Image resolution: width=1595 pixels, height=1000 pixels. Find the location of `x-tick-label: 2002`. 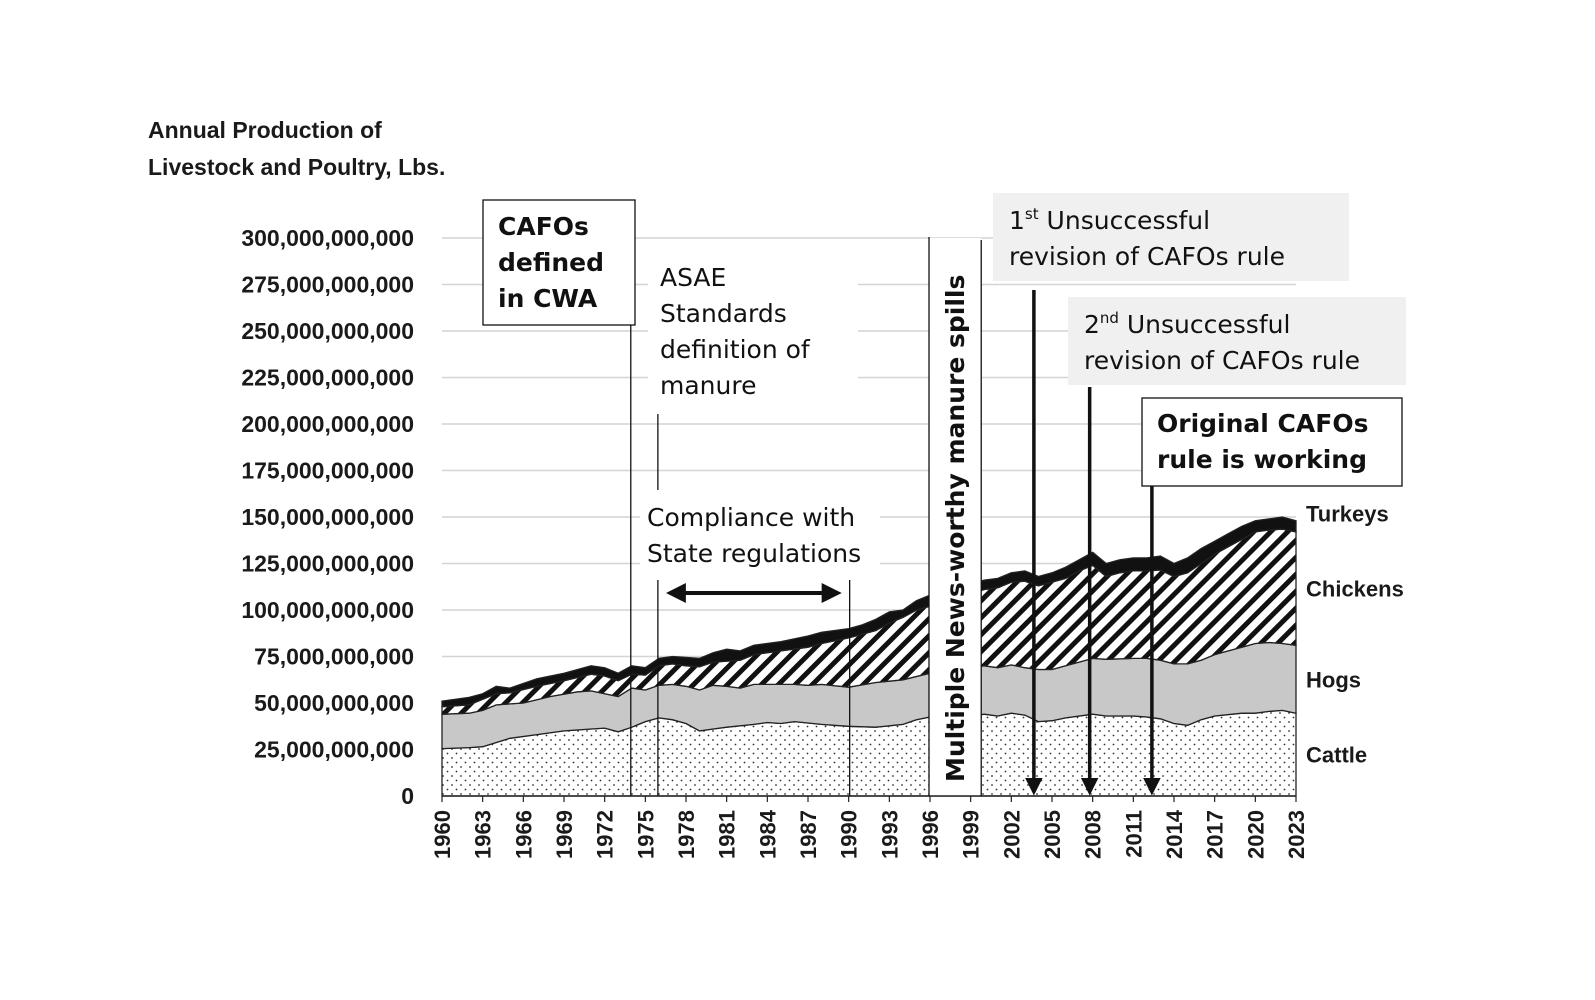

x-tick-label: 2002 is located at coordinates (1011, 834).